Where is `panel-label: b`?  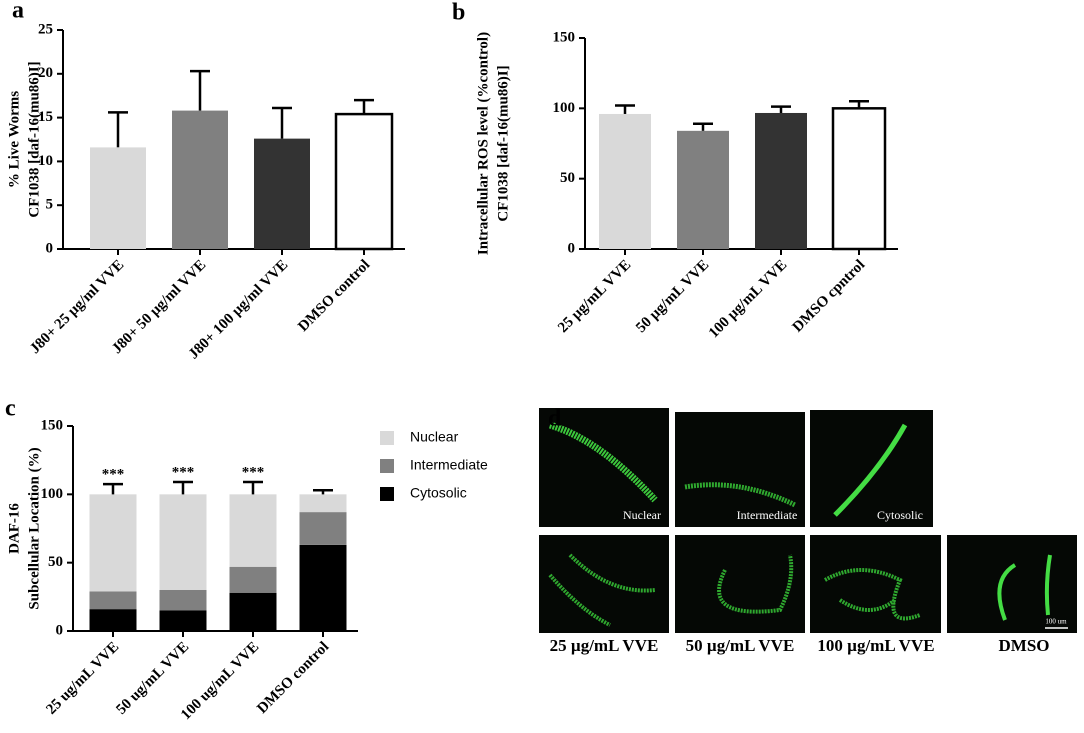
panel-label: b is located at coordinates (458, 13).